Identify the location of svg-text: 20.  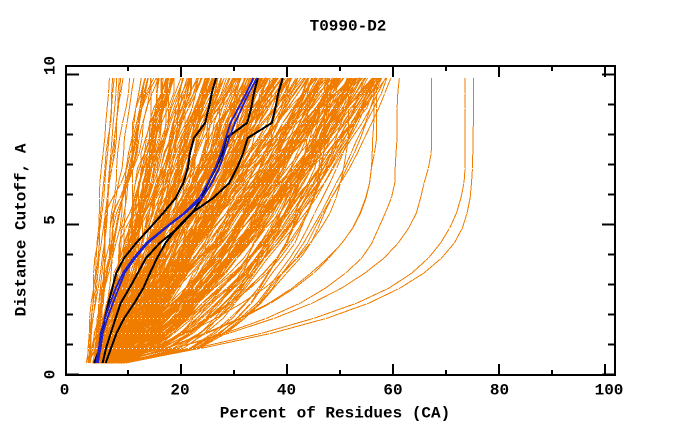
(179, 391).